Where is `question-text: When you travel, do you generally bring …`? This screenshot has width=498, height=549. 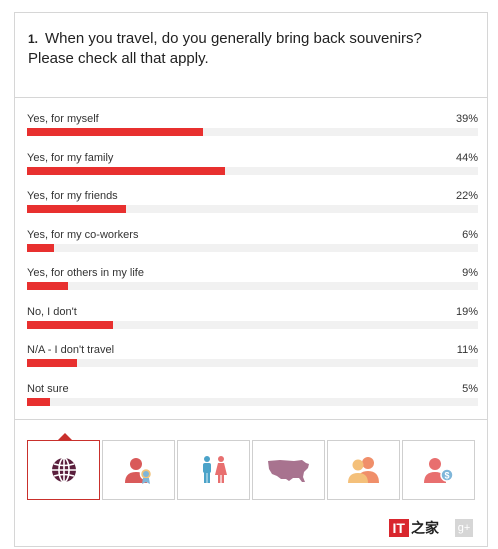
question-text: When you travel, do you generally bring … is located at coordinates (225, 48).